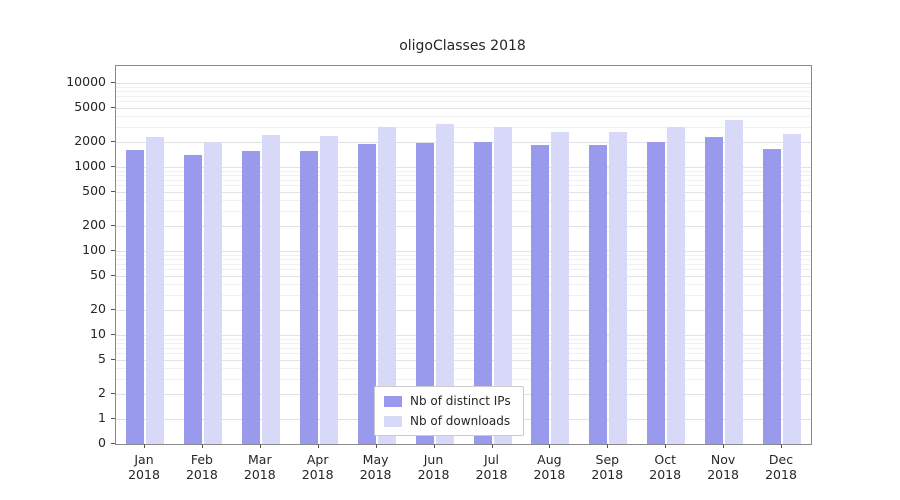 The width and height of the screenshot is (900, 500). I want to click on x-tick-label-feb: Feb 2018, so click(202, 467).